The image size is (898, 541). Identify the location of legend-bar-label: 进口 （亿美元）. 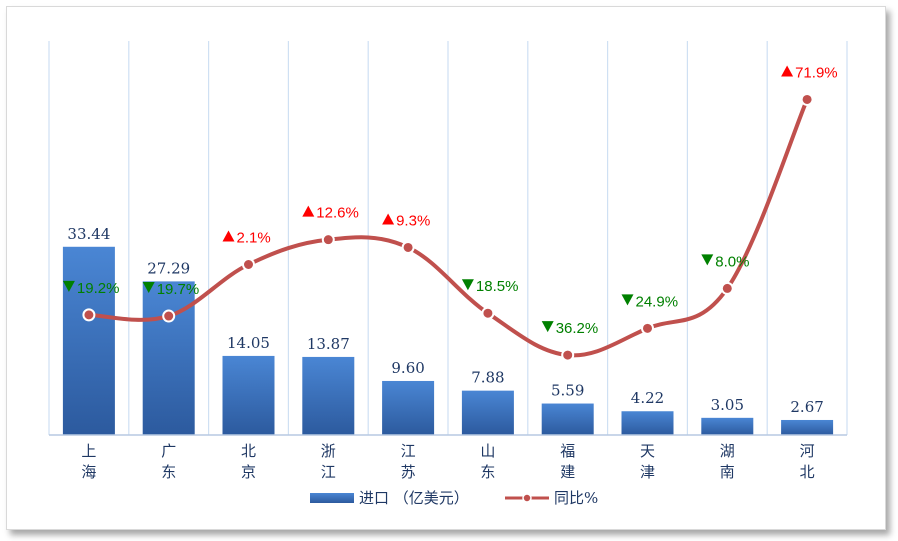
(414, 498).